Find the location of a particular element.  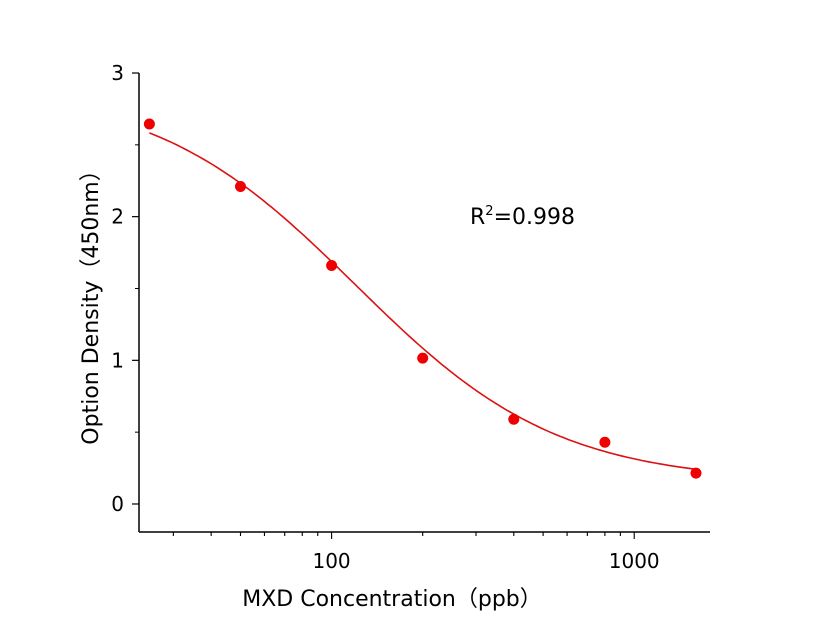

x-tick-label: 100 is located at coordinates (331, 561).